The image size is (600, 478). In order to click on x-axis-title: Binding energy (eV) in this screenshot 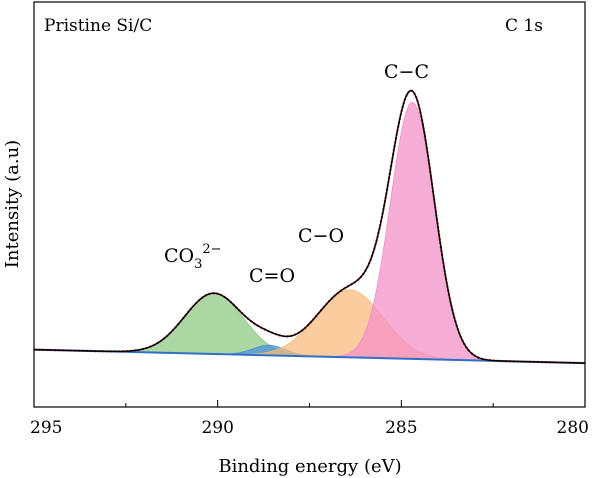, I will do `click(309, 466)`.